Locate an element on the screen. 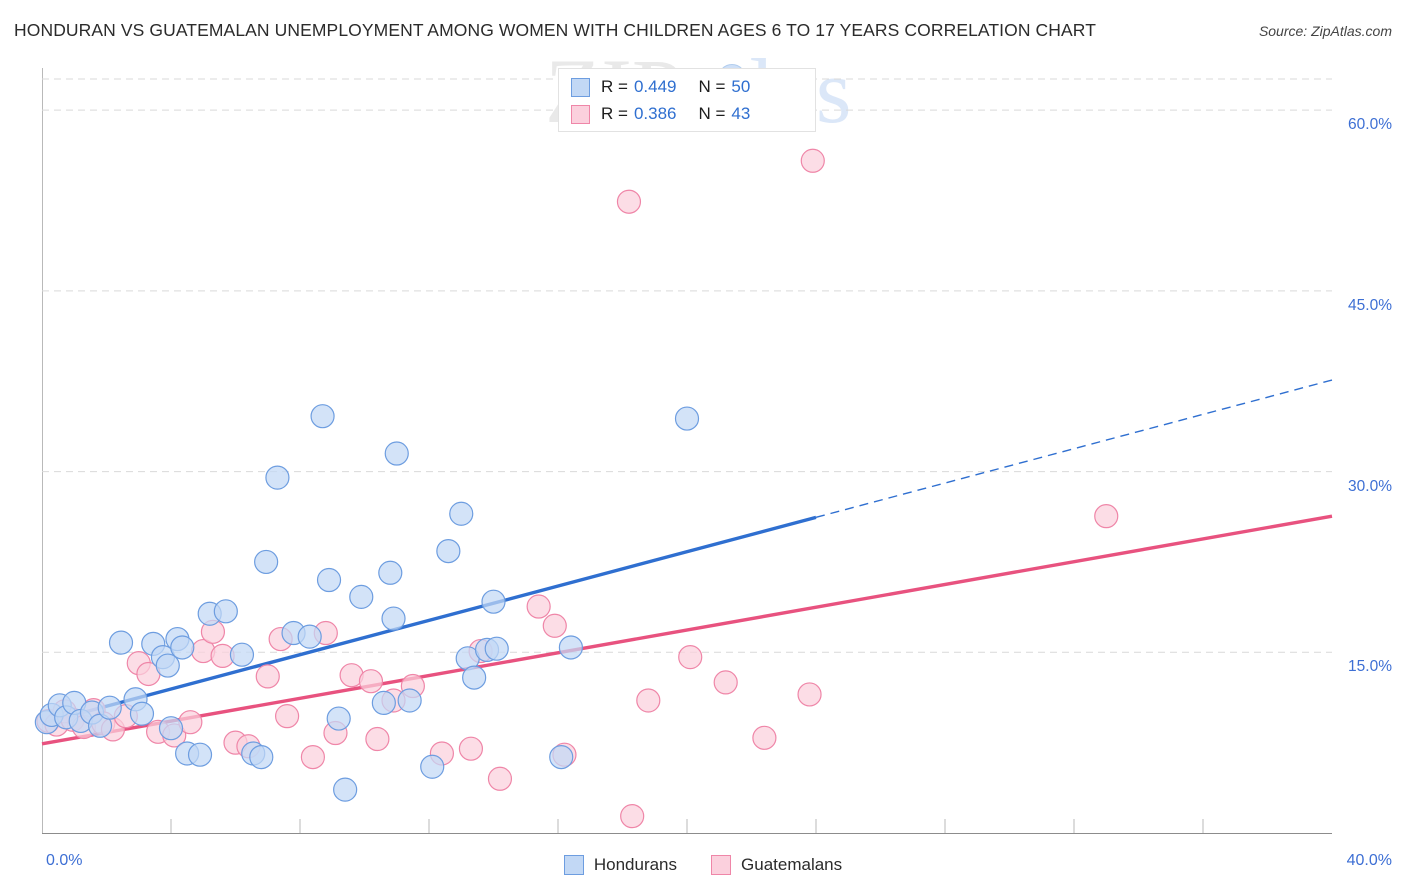  stats-row-guatemalans: R = 0.386 N = 43 is located at coordinates (660, 114).